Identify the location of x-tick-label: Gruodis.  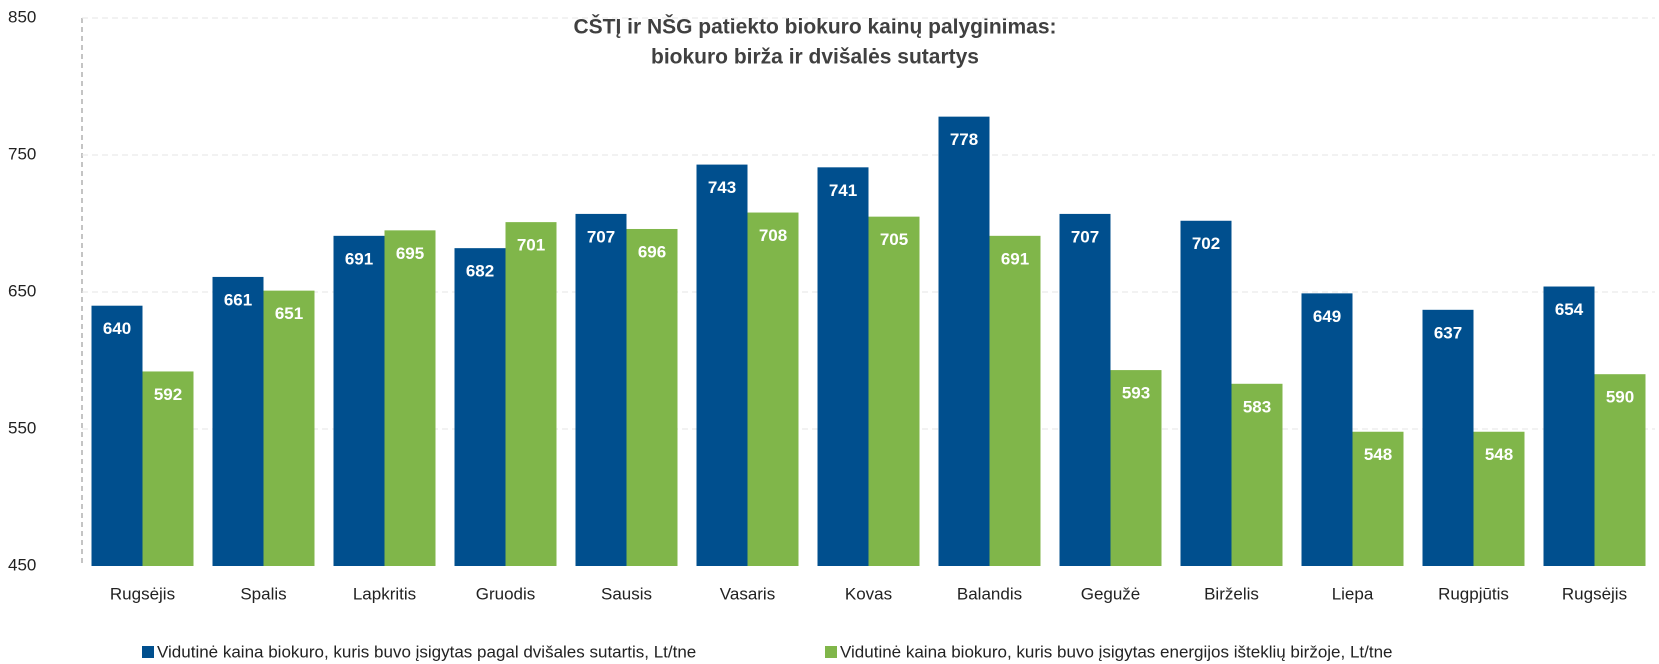
(506, 593).